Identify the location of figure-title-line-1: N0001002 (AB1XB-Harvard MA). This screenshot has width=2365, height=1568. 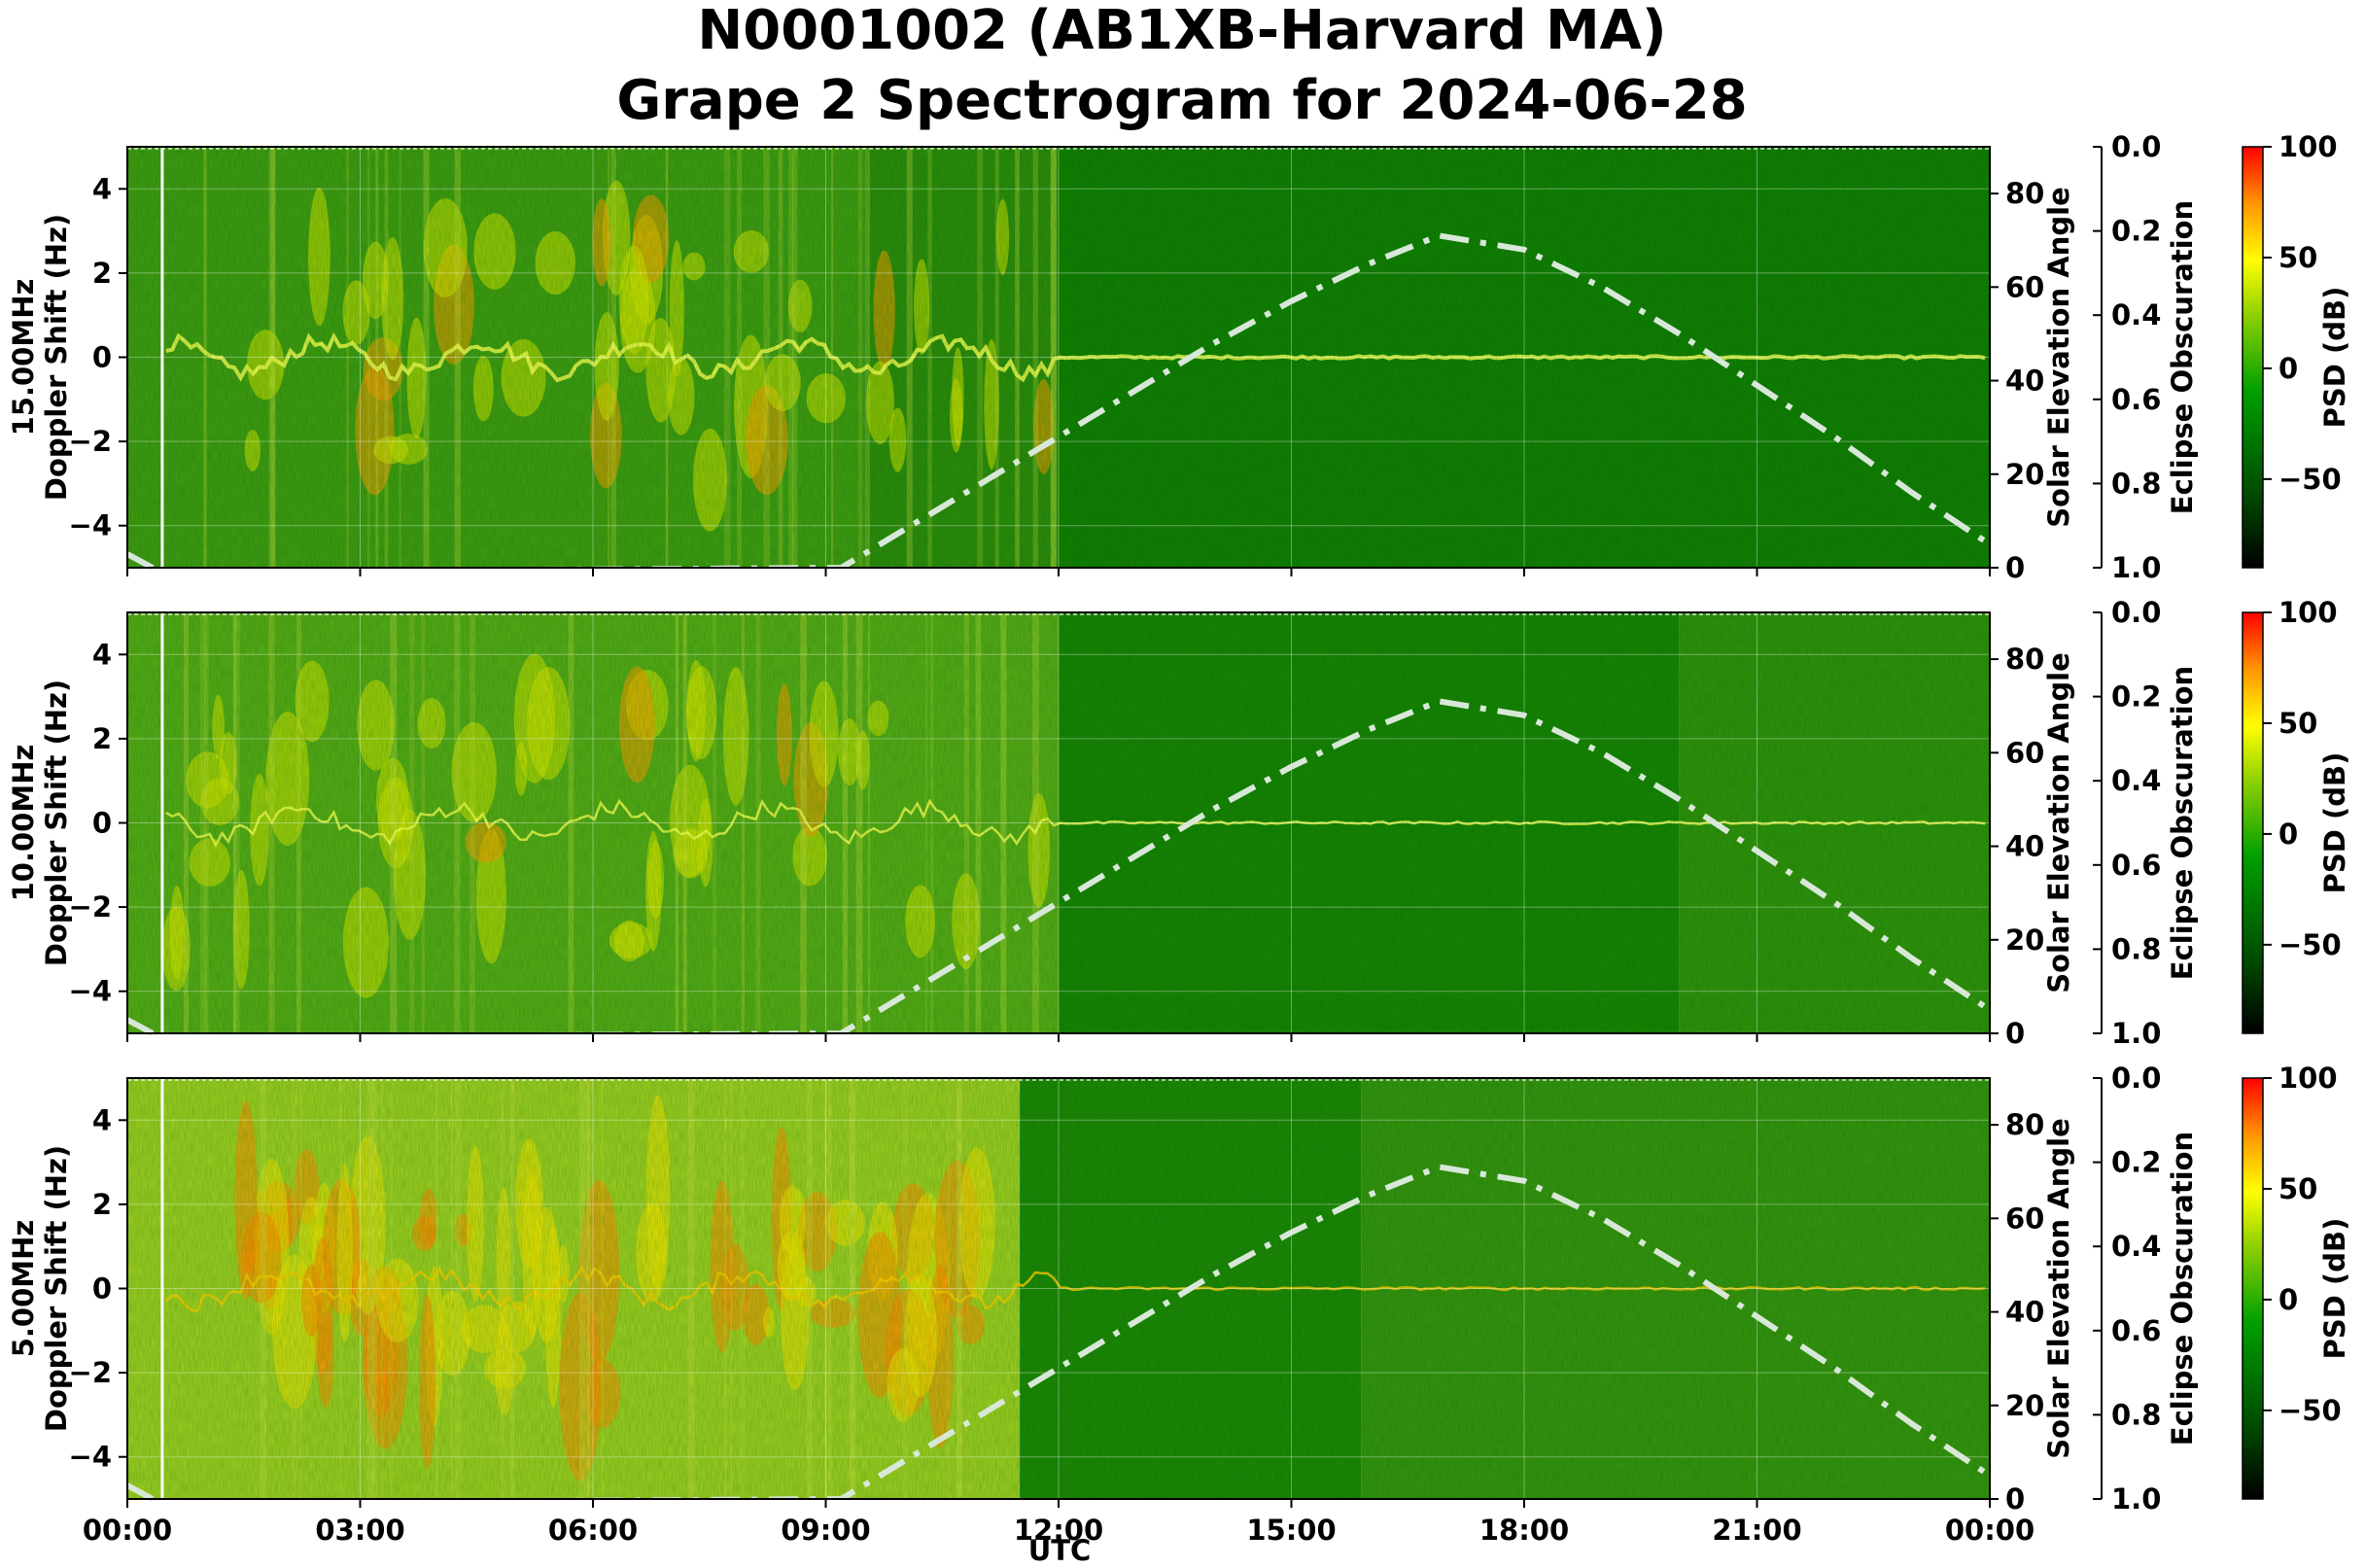
(1181, 31).